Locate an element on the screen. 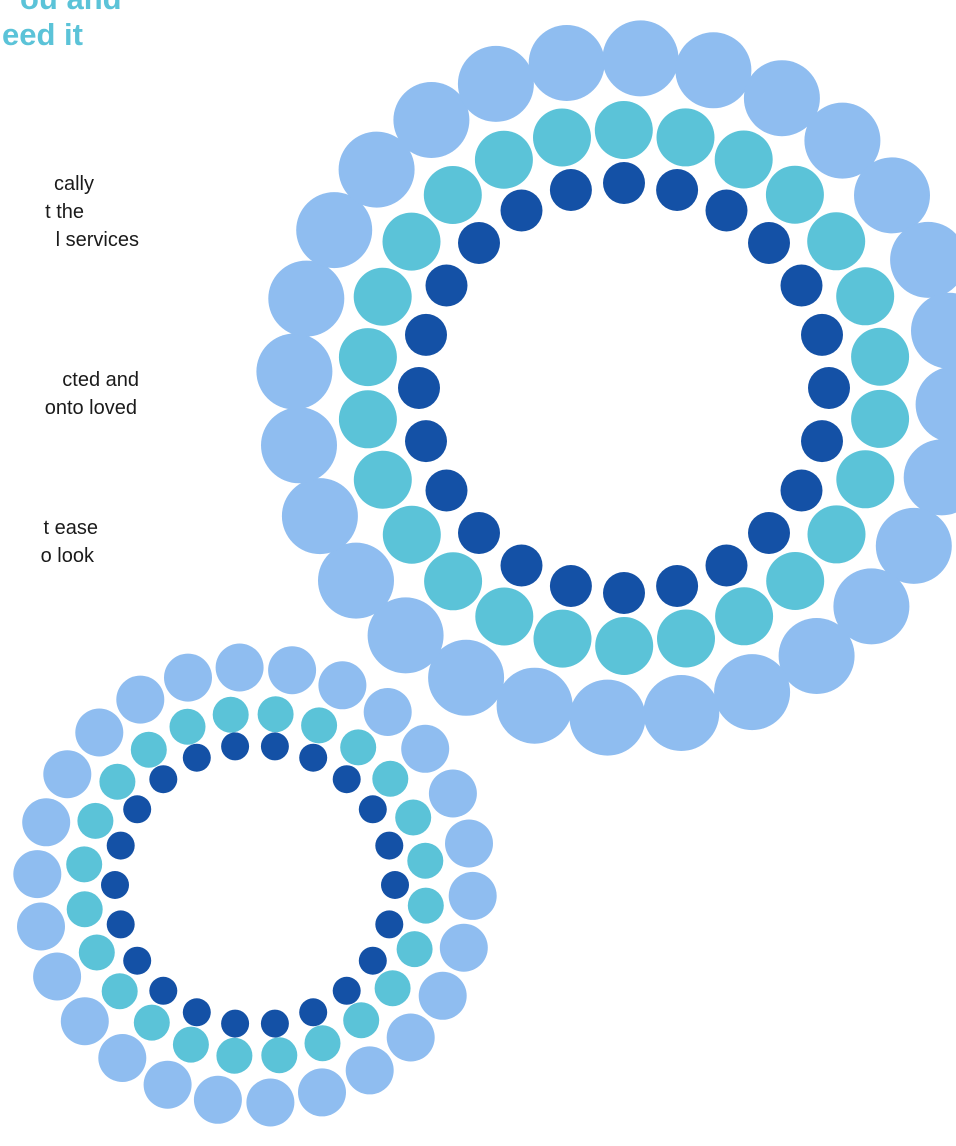 This screenshot has width=956, height=1146. paragraph-2-line-1: cted and is located at coordinates (100, 380).